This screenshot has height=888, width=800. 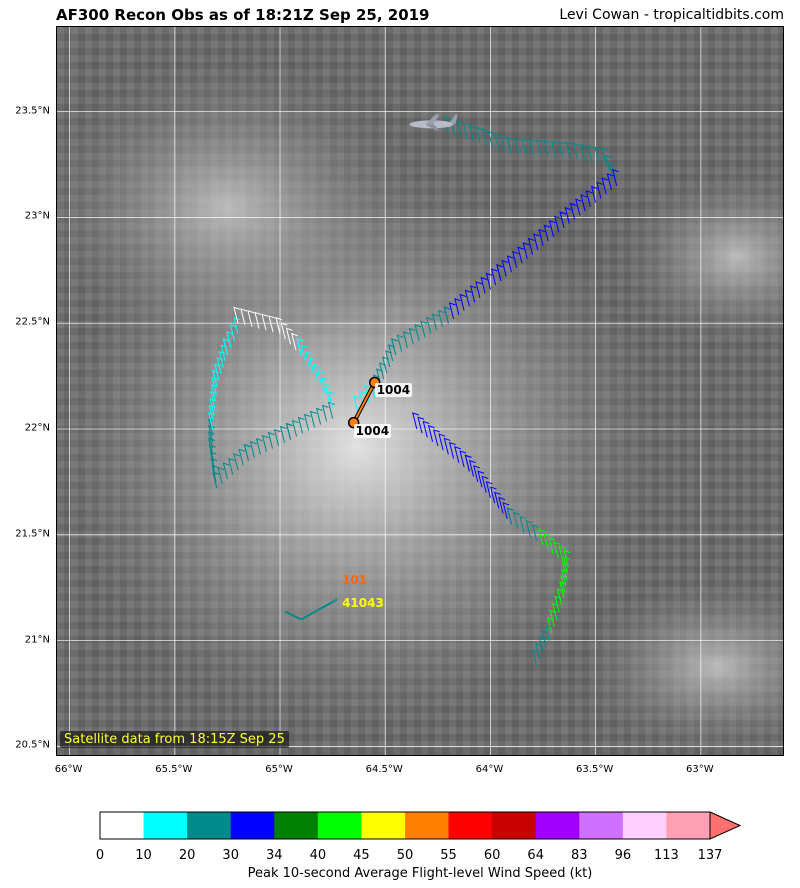 What do you see at coordinates (230, 855) in the screenshot?
I see `colorbar-tick-label: 30` at bounding box center [230, 855].